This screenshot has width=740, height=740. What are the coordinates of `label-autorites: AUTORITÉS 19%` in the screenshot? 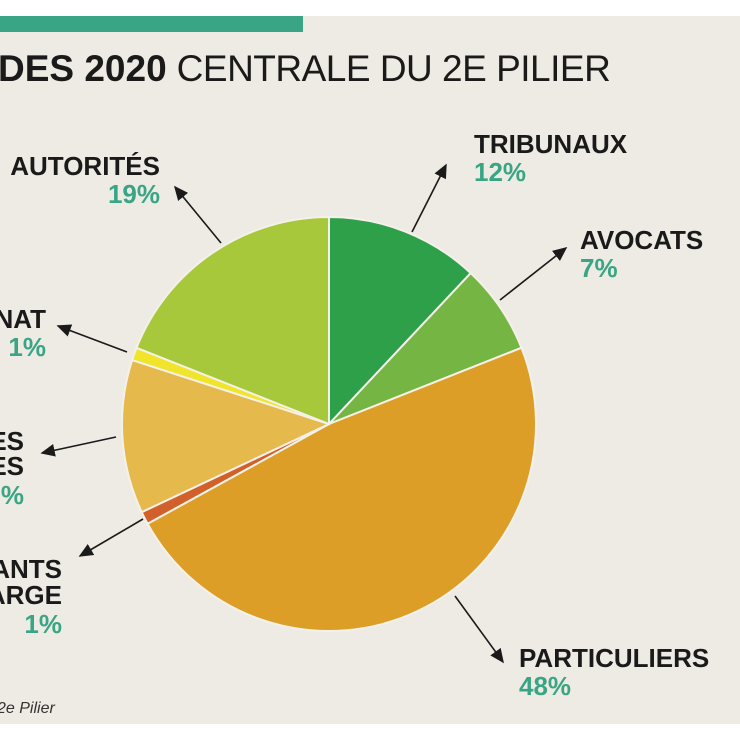 It's located at (85, 180).